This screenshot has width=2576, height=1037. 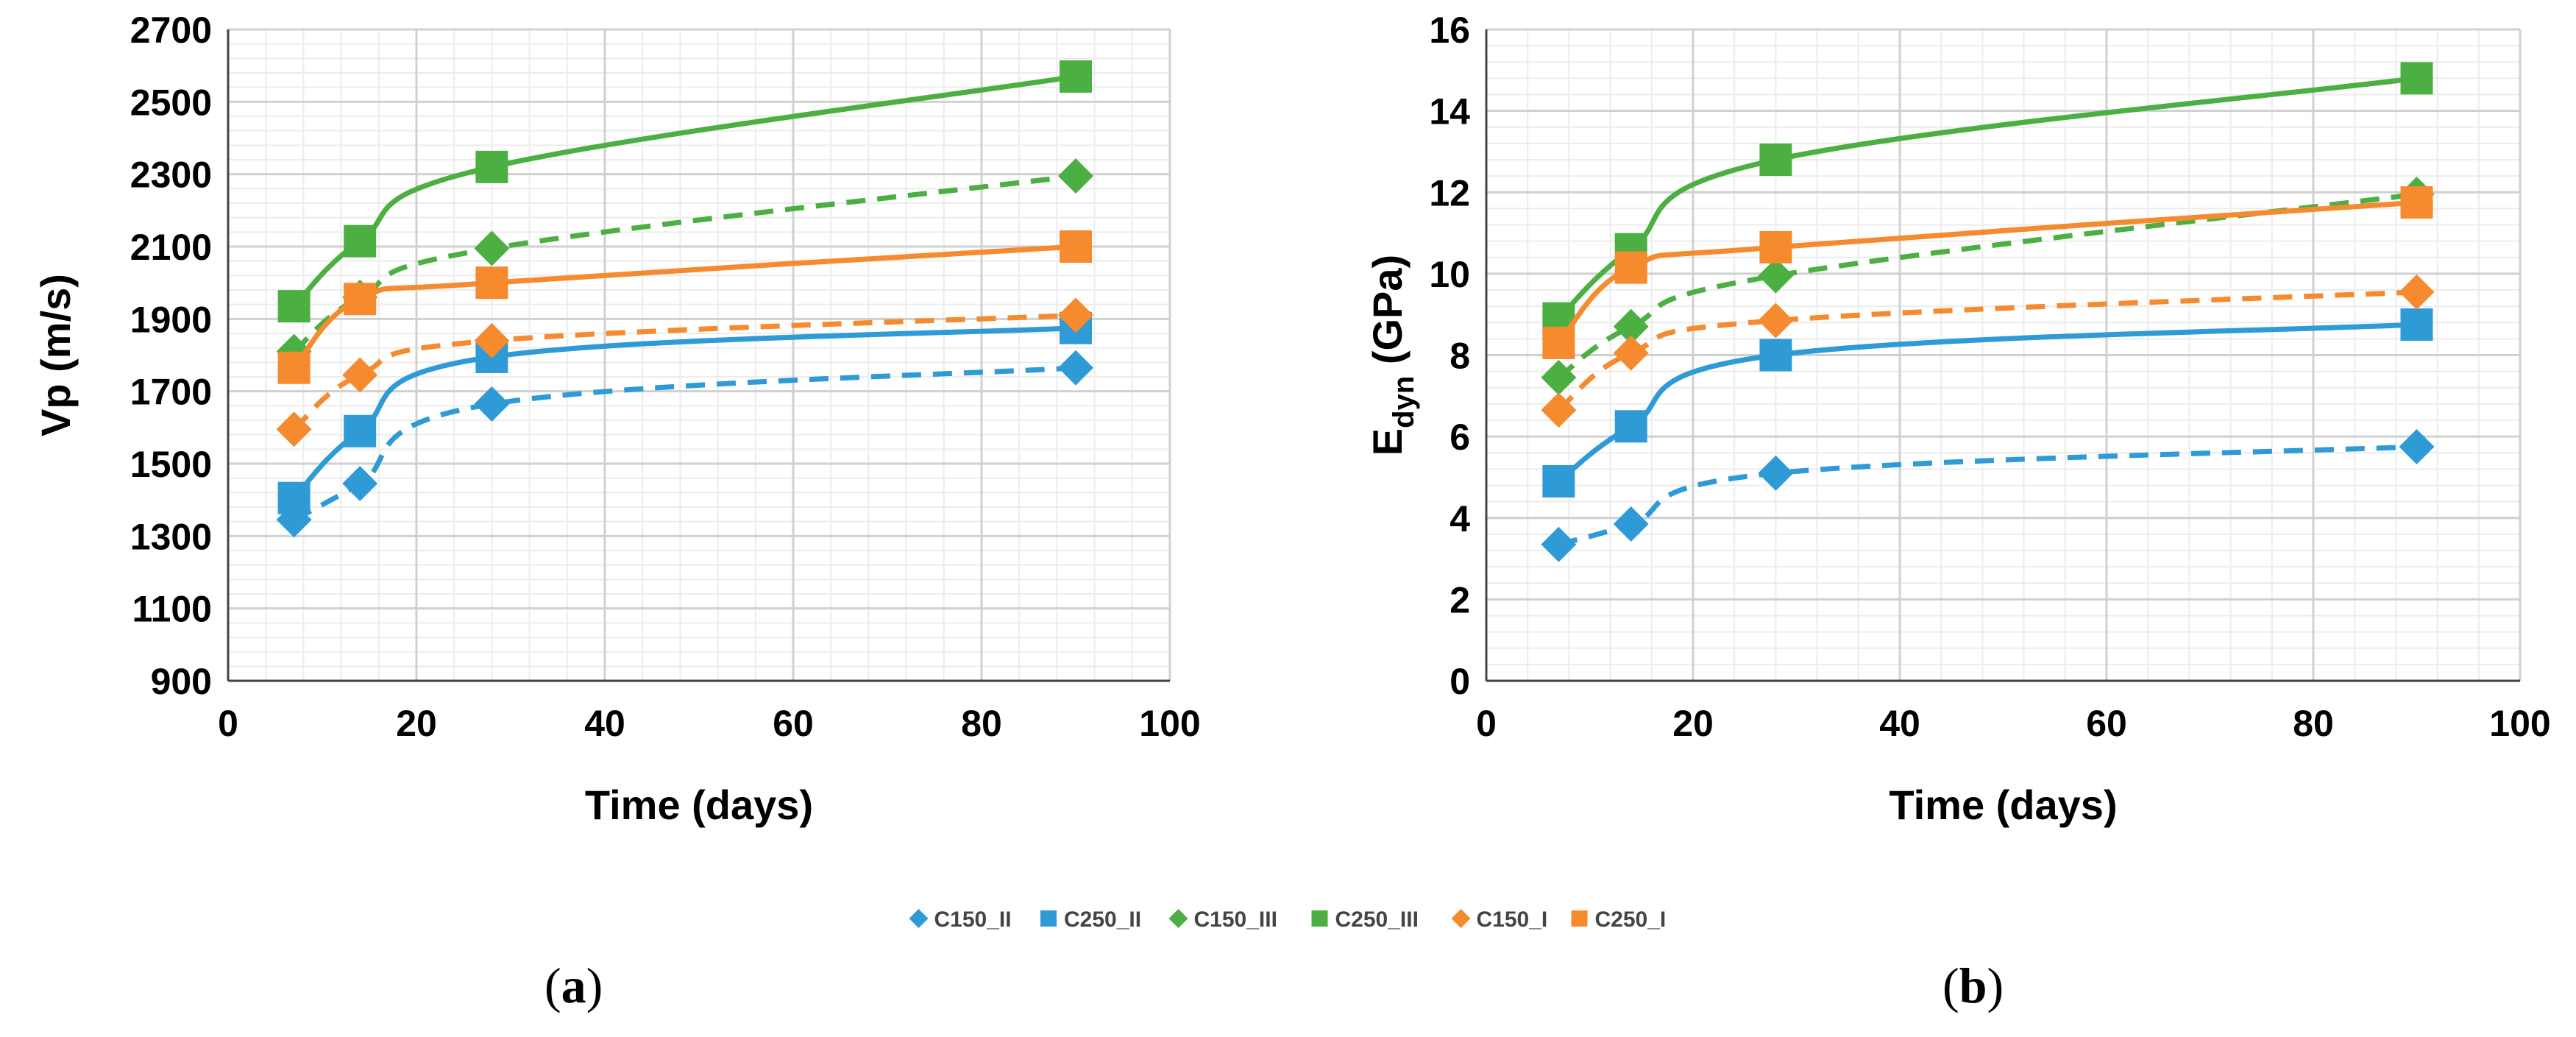 I want to click on y-tick-label: 1300, so click(x=171, y=537).